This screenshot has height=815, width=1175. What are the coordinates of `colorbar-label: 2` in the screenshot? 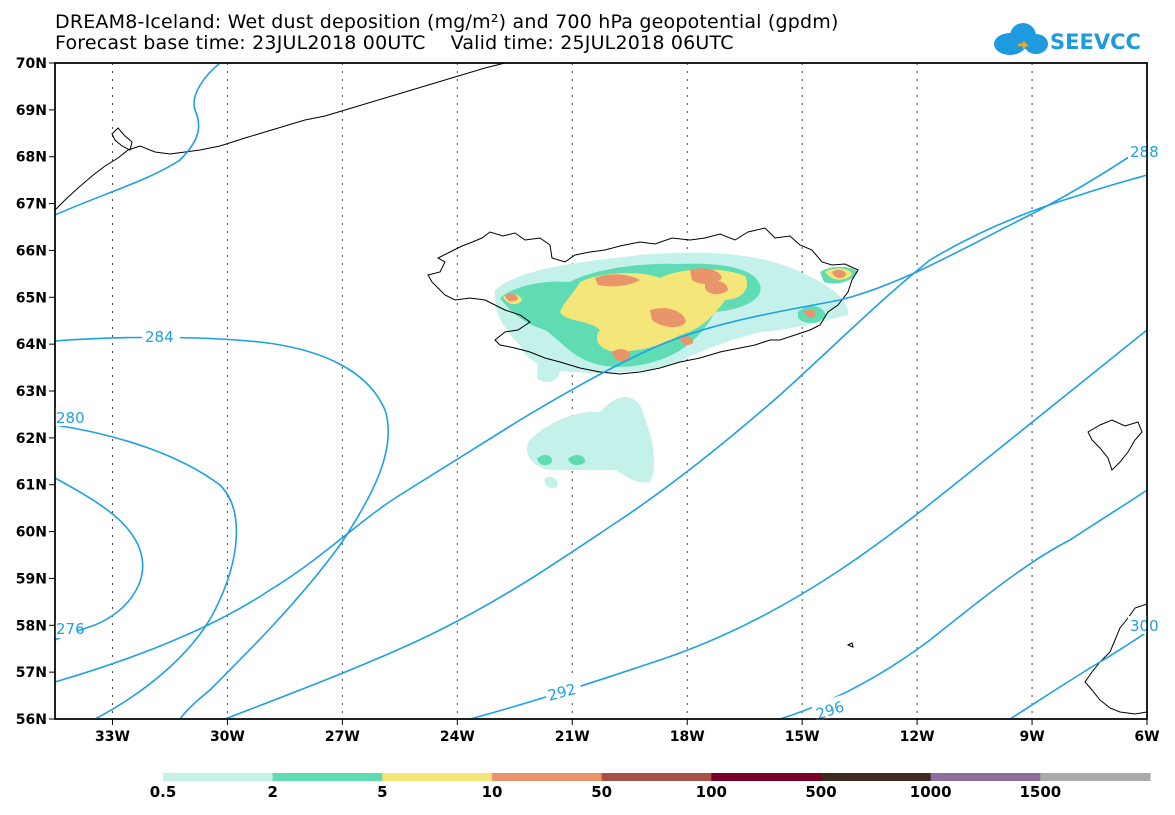 It's located at (272, 792).